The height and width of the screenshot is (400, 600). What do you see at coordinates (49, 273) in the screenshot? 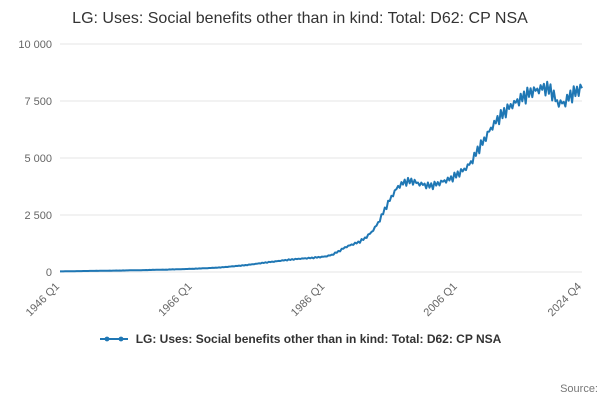
I see `y-axis-label: 0` at bounding box center [49, 273].